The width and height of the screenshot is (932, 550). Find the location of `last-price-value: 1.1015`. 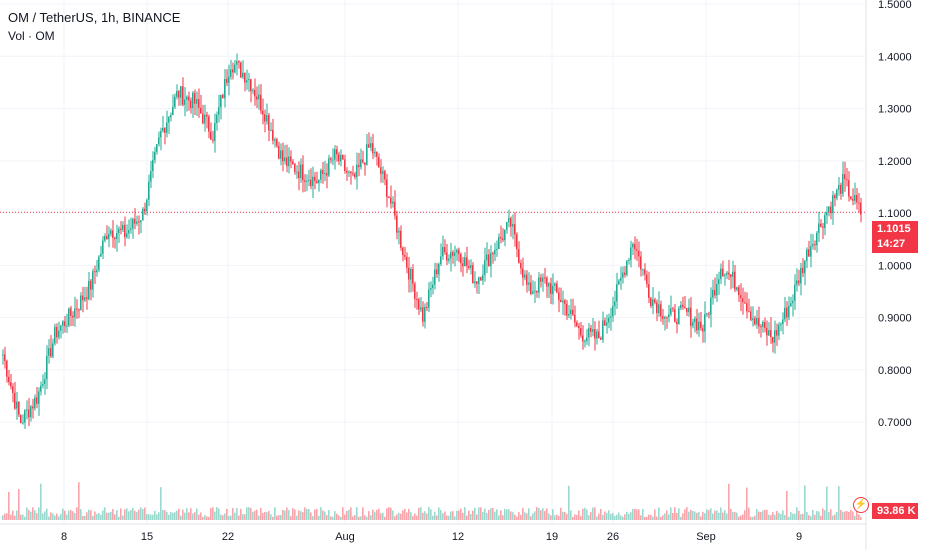

last-price-value: 1.1015 is located at coordinates (894, 229).